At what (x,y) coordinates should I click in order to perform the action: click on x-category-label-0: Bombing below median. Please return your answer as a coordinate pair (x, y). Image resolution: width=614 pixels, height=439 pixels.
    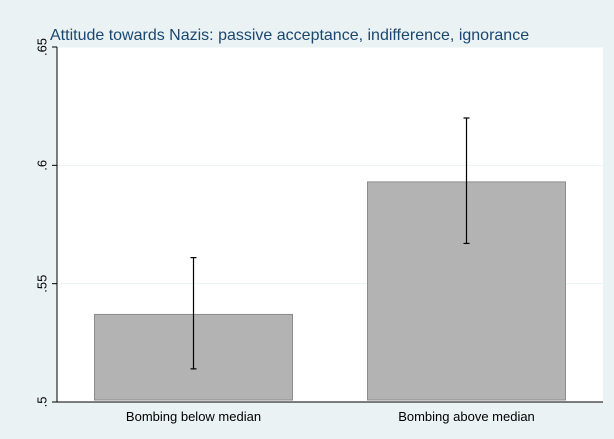
    Looking at the image, I should click on (193, 416).